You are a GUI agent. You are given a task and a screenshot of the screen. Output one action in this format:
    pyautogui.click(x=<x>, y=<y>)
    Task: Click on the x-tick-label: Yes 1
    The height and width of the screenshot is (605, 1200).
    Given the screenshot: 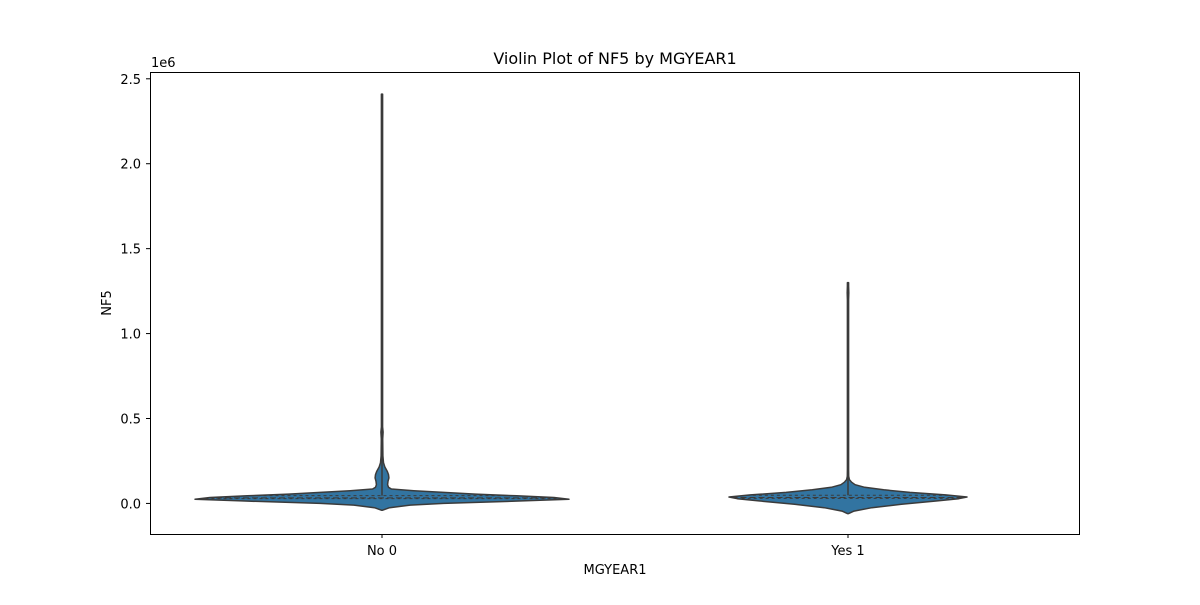 What is the action you would take?
    pyautogui.click(x=847, y=551)
    